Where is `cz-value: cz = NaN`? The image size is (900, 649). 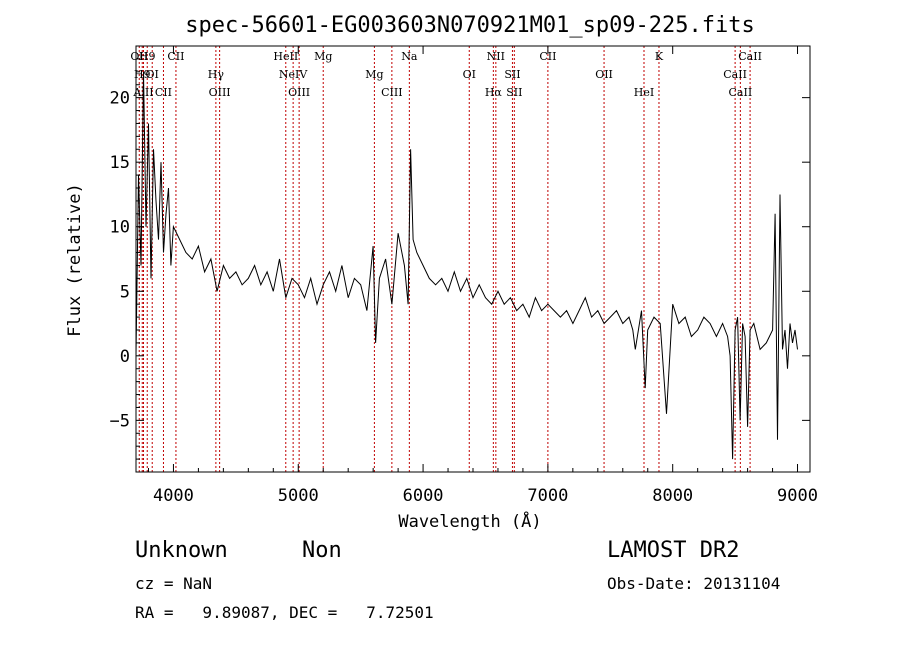 cz-value: cz = NaN is located at coordinates (174, 583).